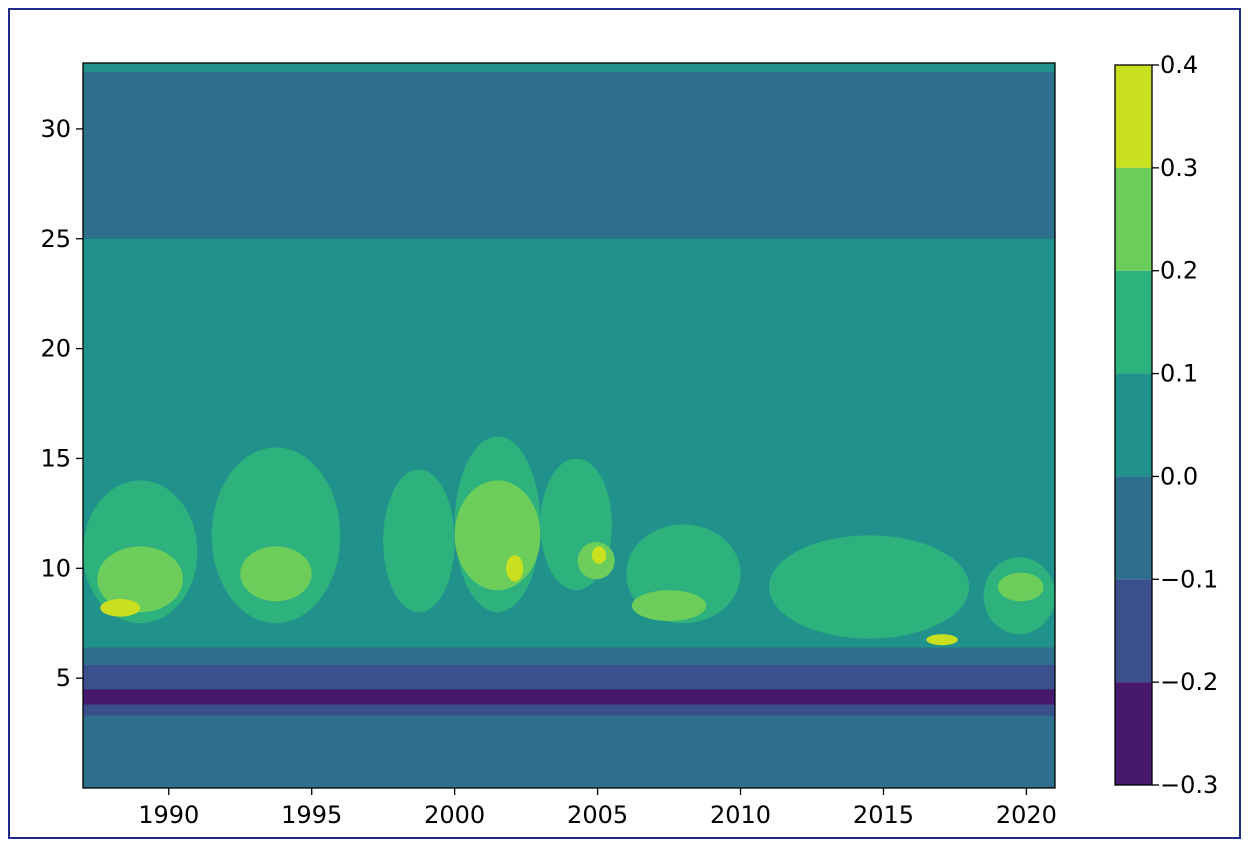  What do you see at coordinates (1179, 374) in the screenshot?
I see `colorbar-tick-label: 0.1` at bounding box center [1179, 374].